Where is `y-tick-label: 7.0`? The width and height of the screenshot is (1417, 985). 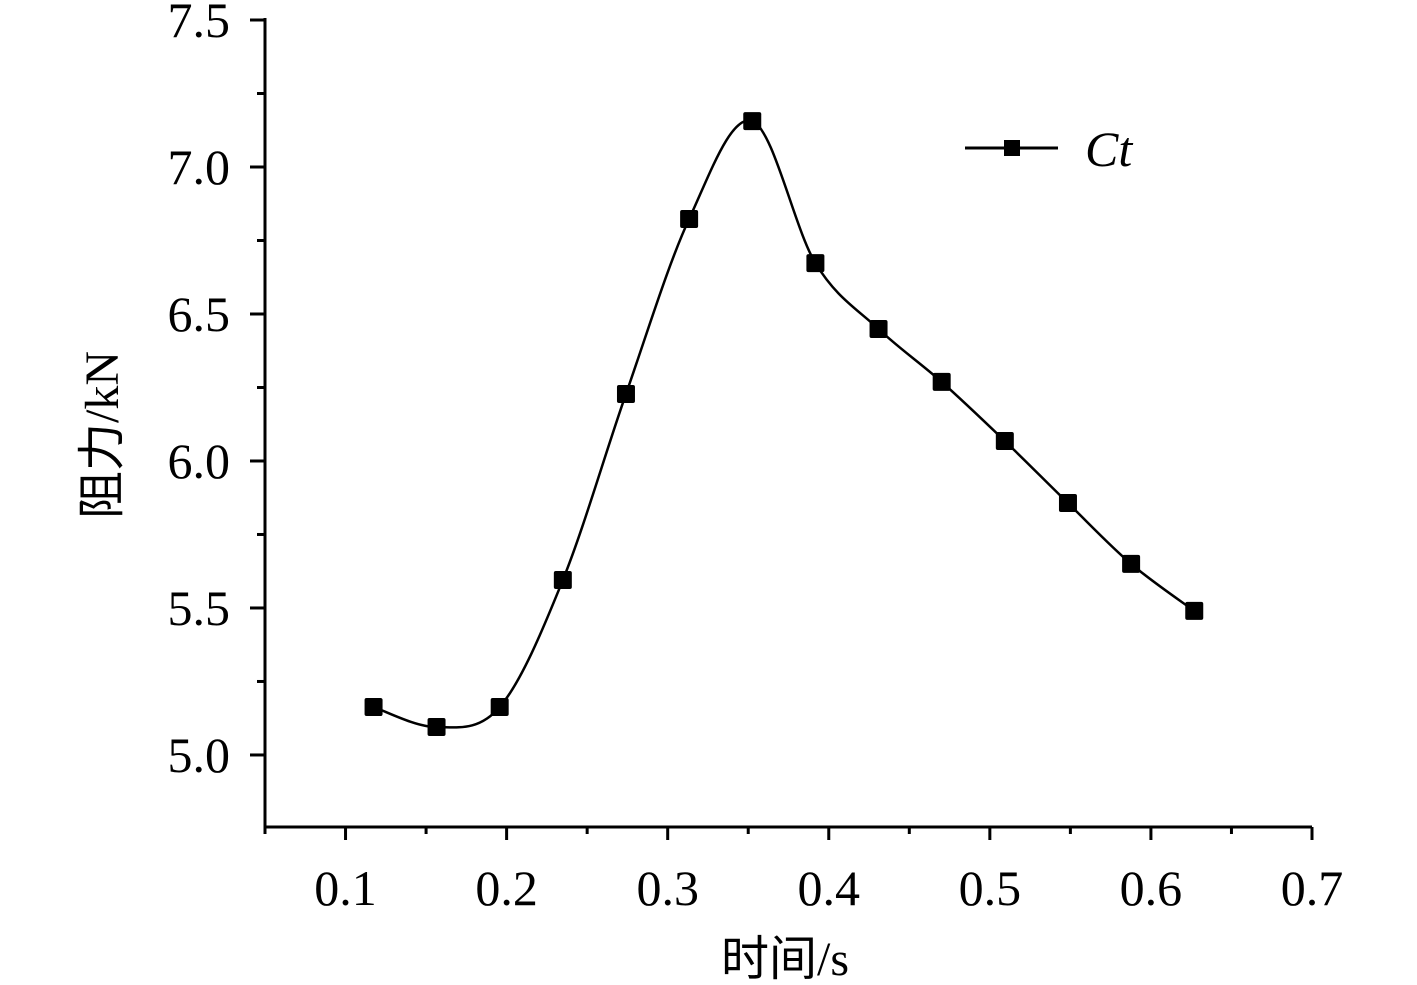 y-tick-label: 7.0 is located at coordinates (199, 167).